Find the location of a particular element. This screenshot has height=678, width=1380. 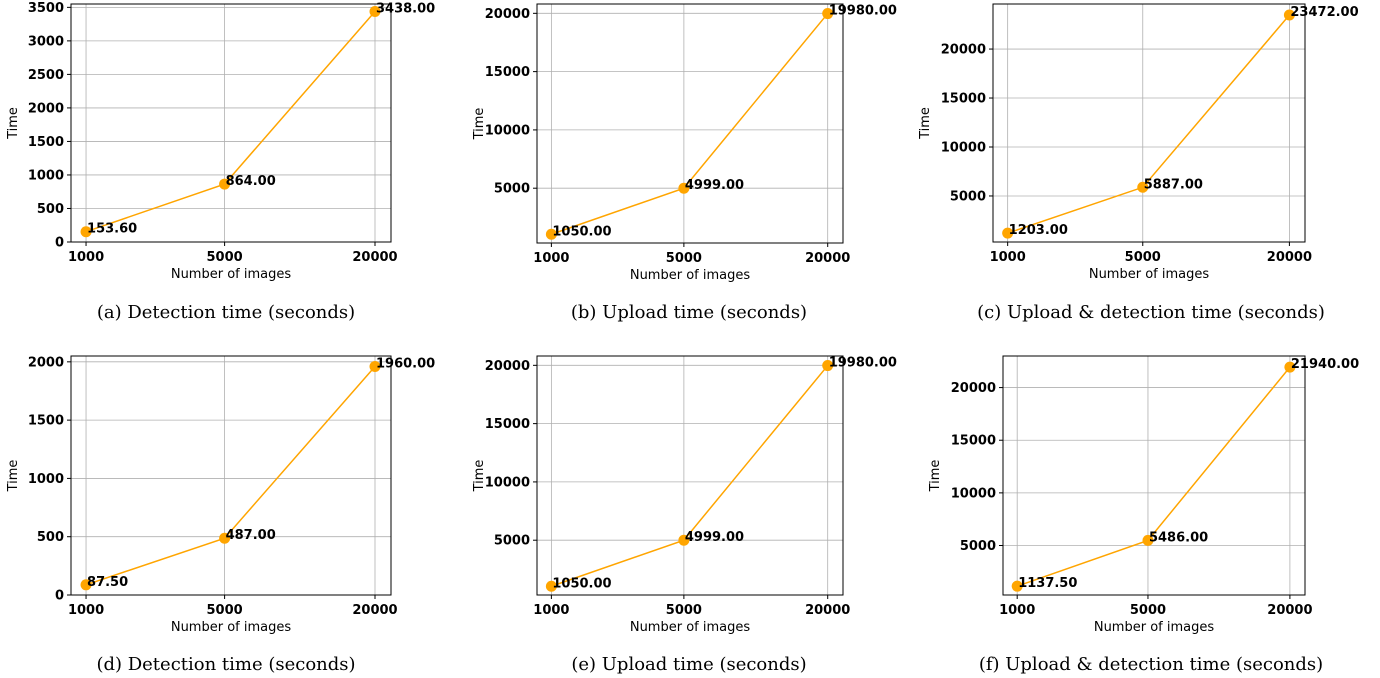

y-tick-label: 3500 is located at coordinates (46, 8).